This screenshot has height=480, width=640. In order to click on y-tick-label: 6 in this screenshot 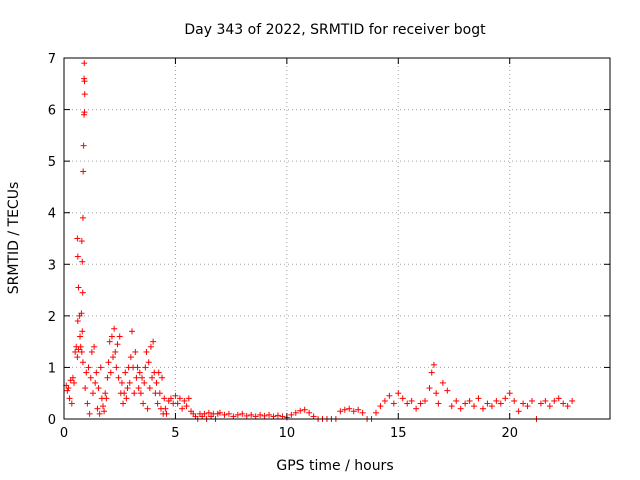, I will do `click(52, 111)`.